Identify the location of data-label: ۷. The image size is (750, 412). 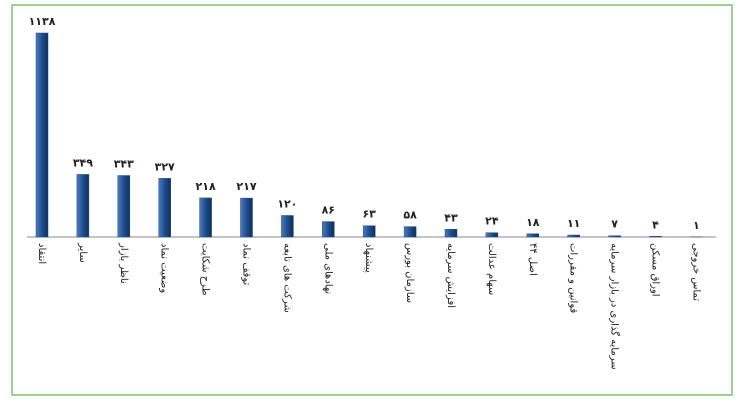
(614, 224).